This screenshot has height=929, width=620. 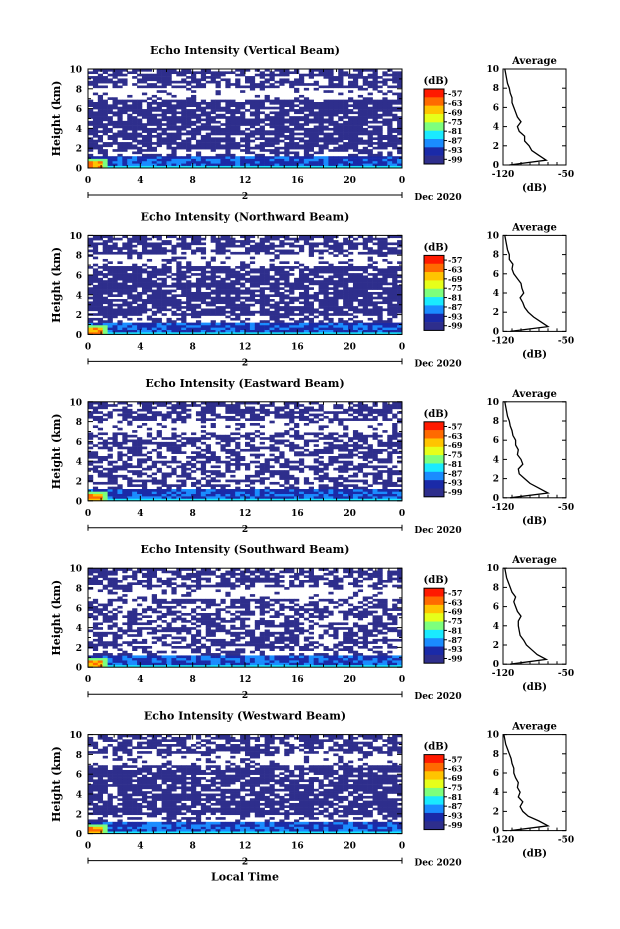 What do you see at coordinates (245, 119) in the screenshot?
I see `heatmap` at bounding box center [245, 119].